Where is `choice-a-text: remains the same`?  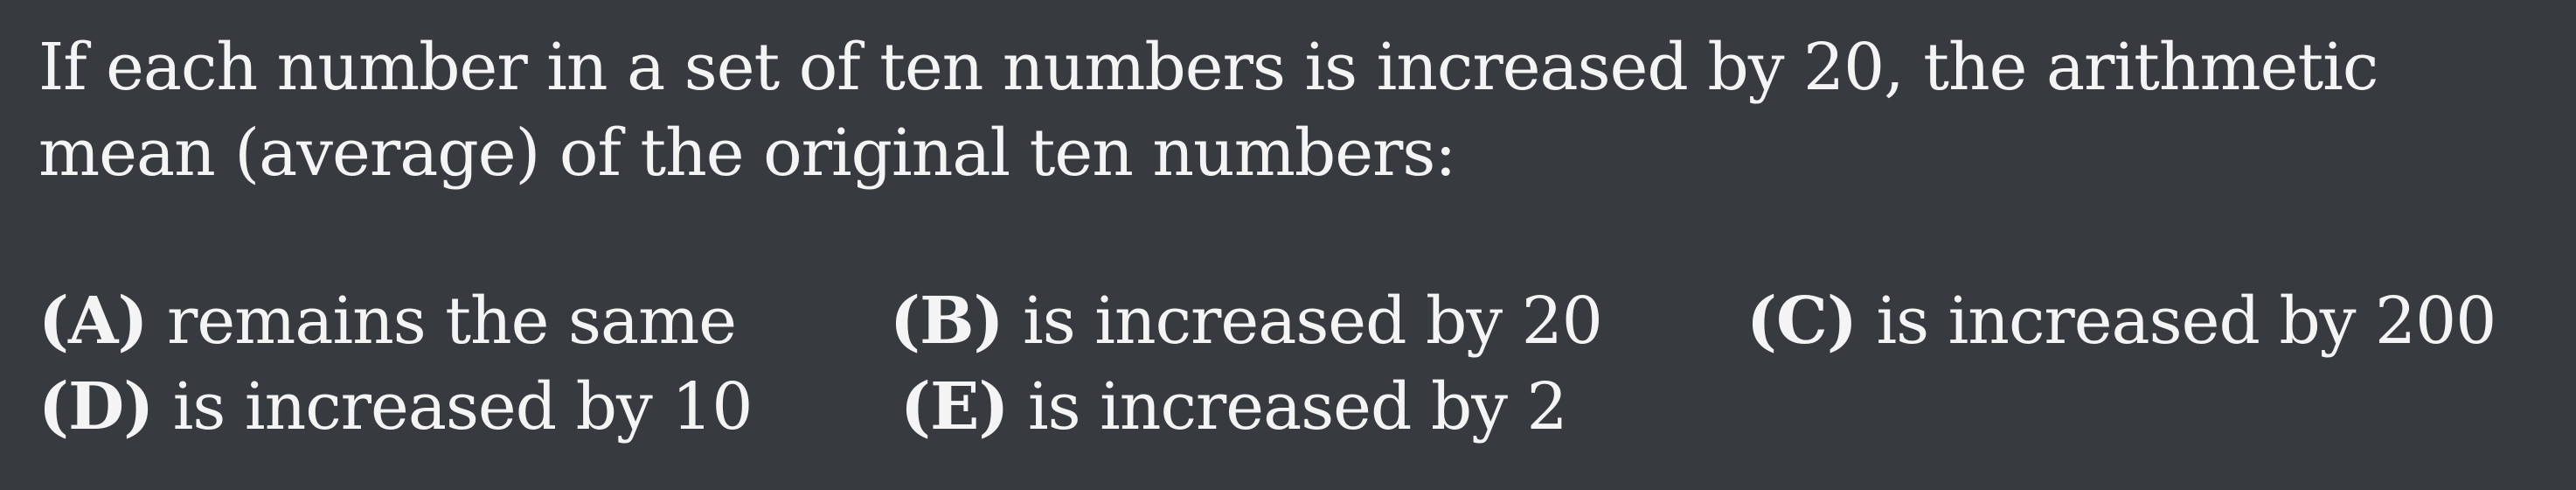
choice-a-text: remains the same is located at coordinates (452, 321).